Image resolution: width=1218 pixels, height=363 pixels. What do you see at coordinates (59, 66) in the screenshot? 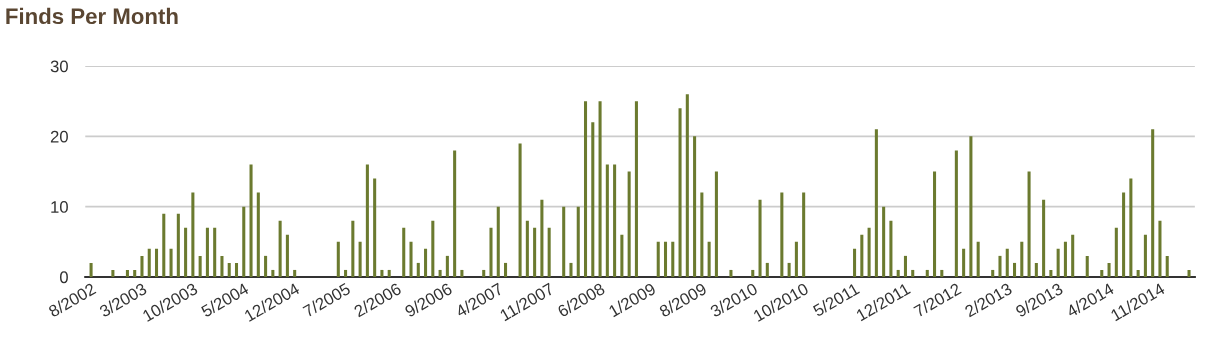
I see `y-tick-label: 30` at bounding box center [59, 66].